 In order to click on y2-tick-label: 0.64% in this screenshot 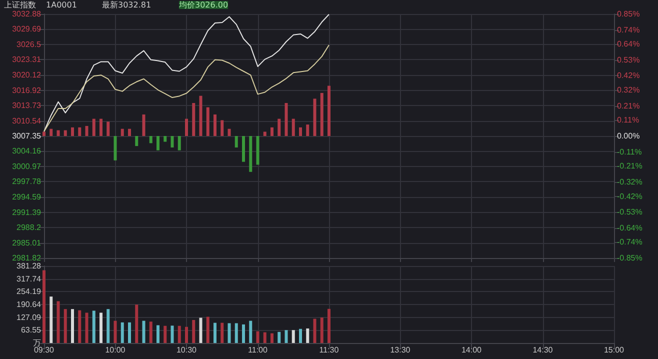, I will do `click(628, 44)`.